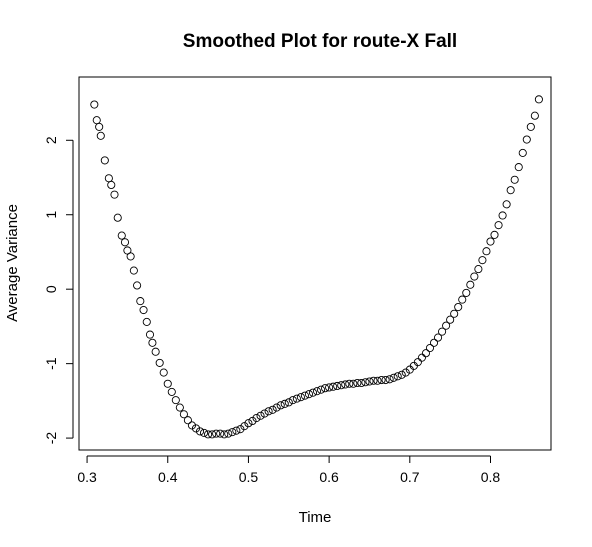 This screenshot has width=592, height=547. Describe the element at coordinates (320, 41) in the screenshot. I see `chart-title: Smoothed Plot for route-X Fall` at that location.